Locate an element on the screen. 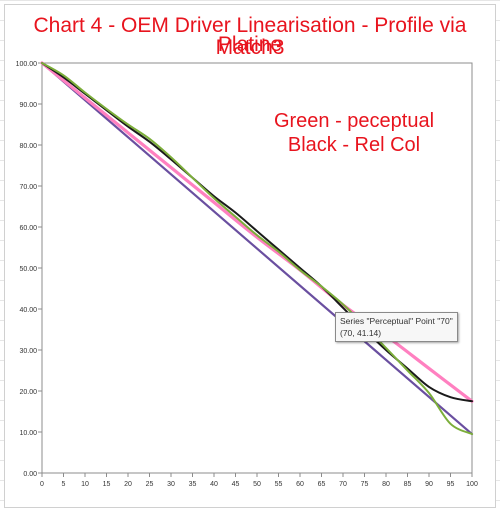 Image resolution: width=500 pixels, height=511 pixels. x-tick-label: 25 is located at coordinates (150, 484).